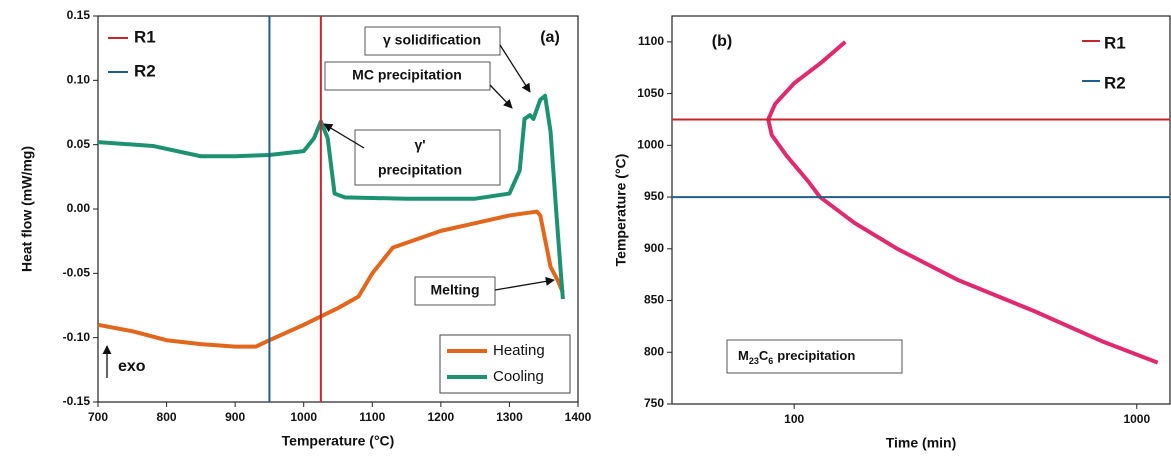 The image size is (1171, 467). What do you see at coordinates (419, 145) in the screenshot?
I see `annotation: γ'` at bounding box center [419, 145].